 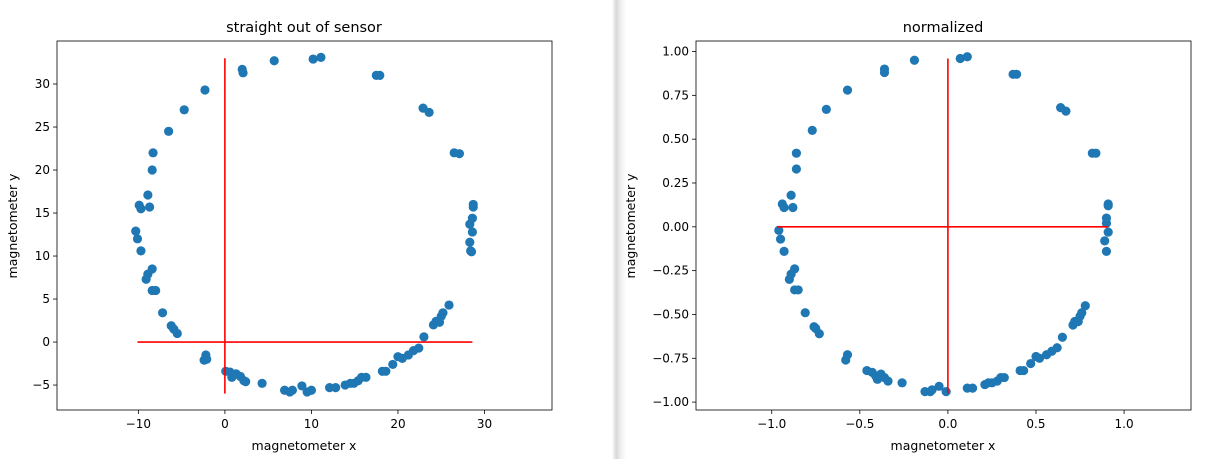 I want to click on x-tick-label: −0.5, so click(x=859, y=424).